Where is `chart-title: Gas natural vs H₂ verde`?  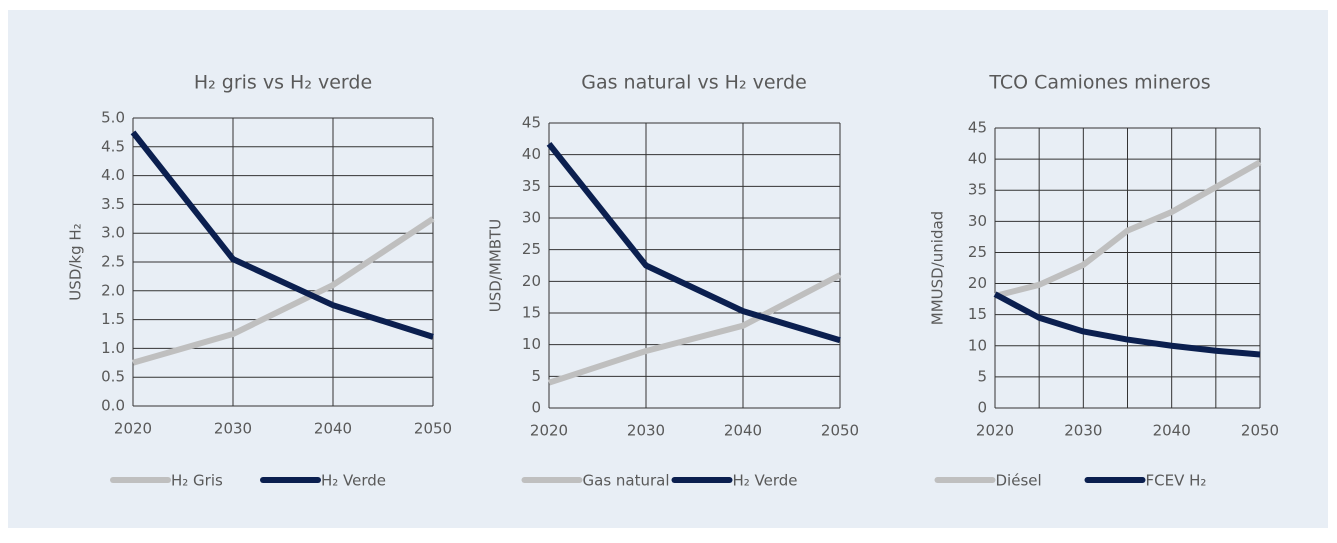 chart-title: Gas natural vs H₂ verde is located at coordinates (694, 83).